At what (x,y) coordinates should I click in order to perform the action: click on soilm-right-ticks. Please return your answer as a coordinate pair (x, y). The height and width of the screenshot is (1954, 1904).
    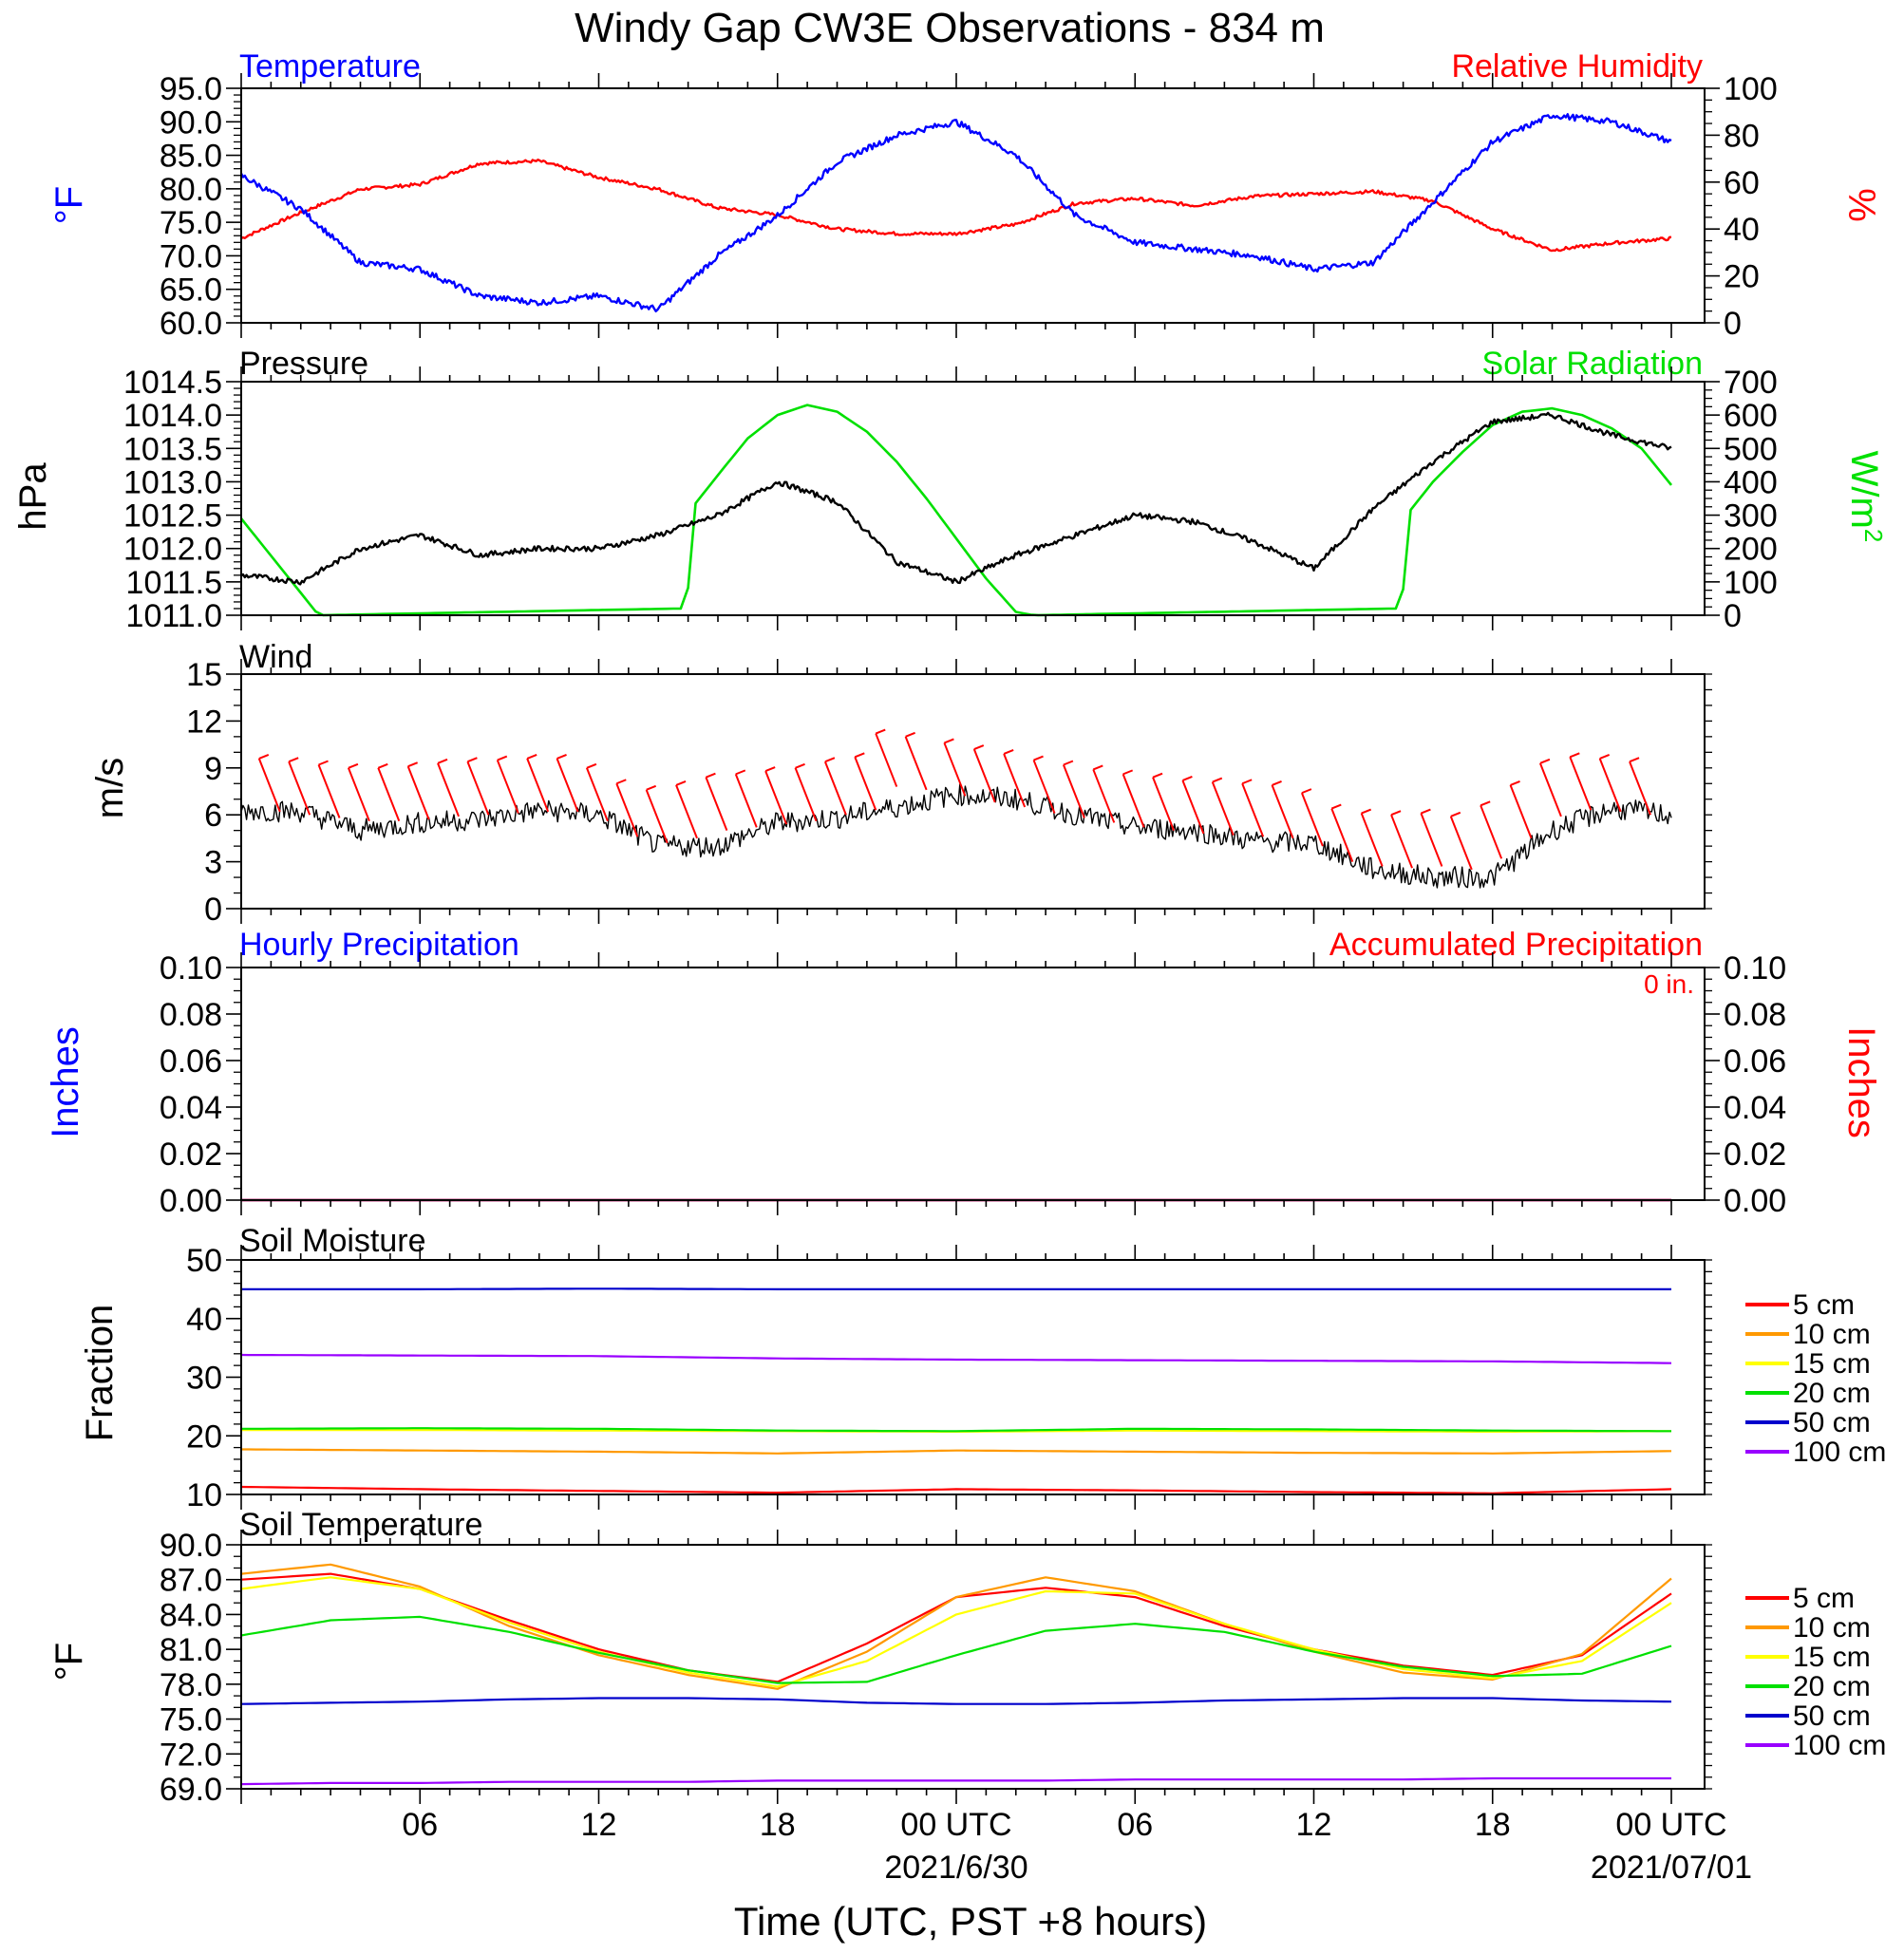
    Looking at the image, I should click on (1709, 1377).